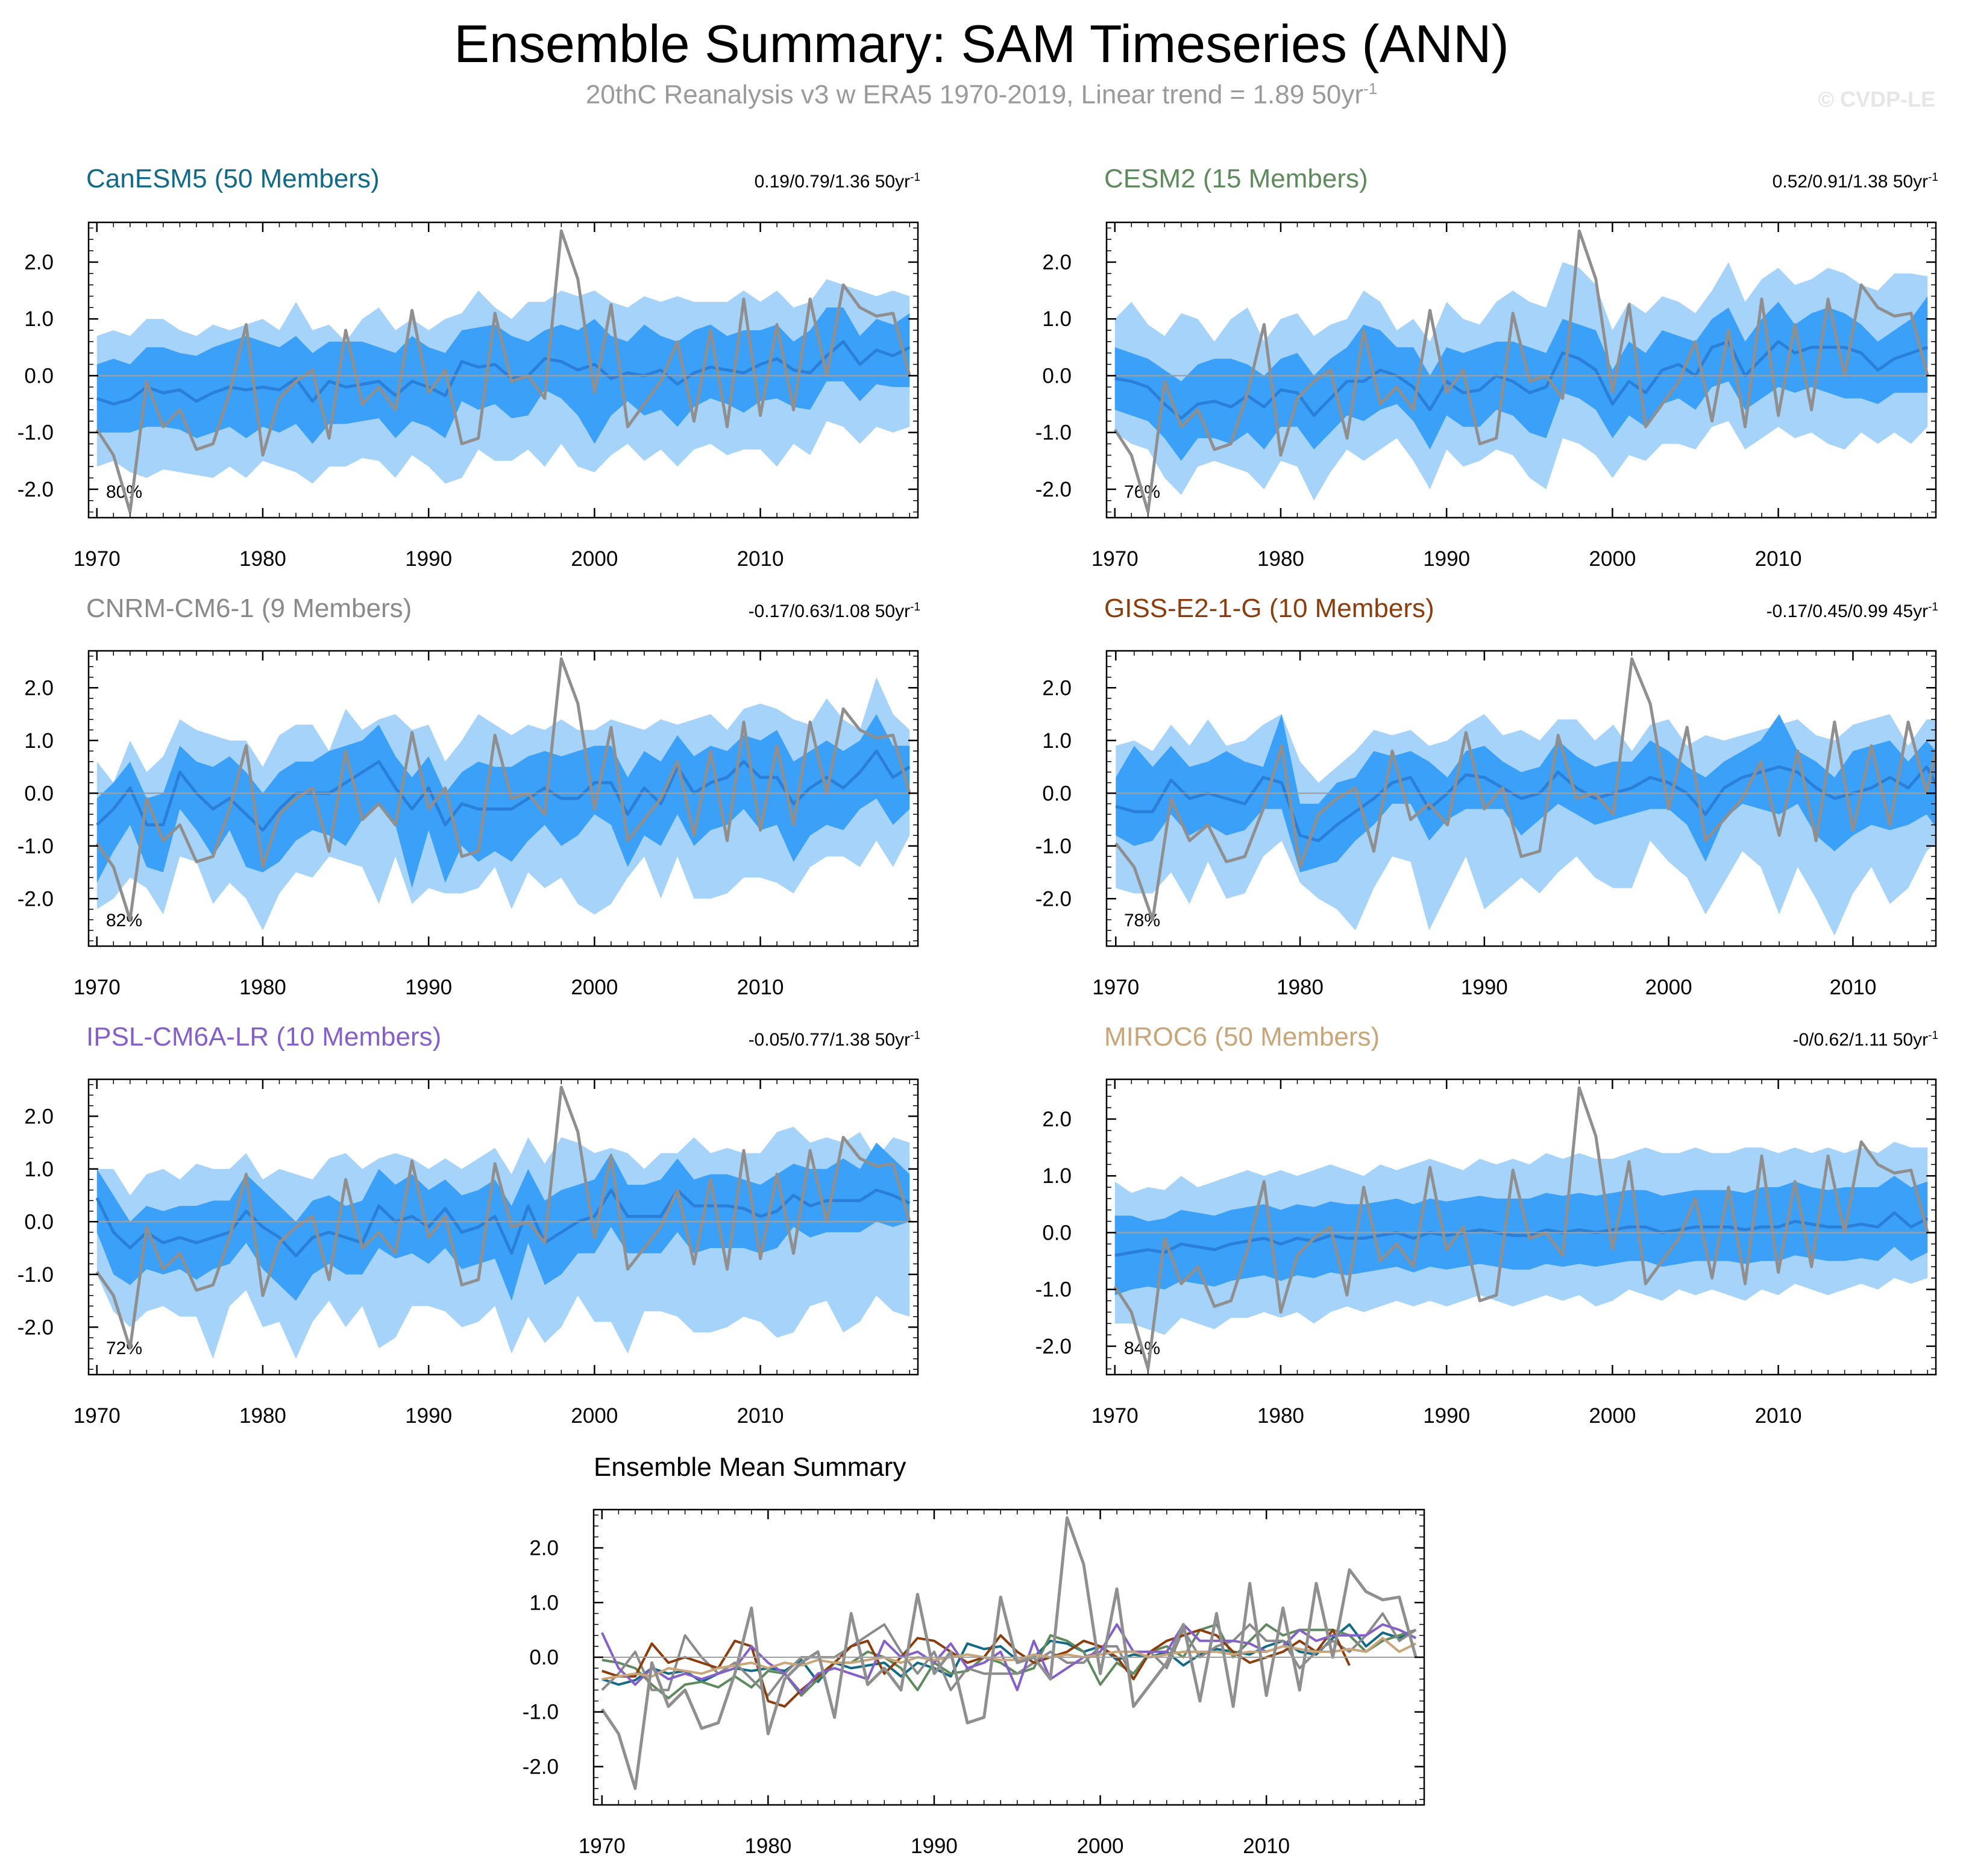  What do you see at coordinates (974, 1683) in the screenshot?
I see `chart-summary: -2.0 -1.0 0.0 1.0 2.0 1970 1980 1990 2000 2010` at bounding box center [974, 1683].